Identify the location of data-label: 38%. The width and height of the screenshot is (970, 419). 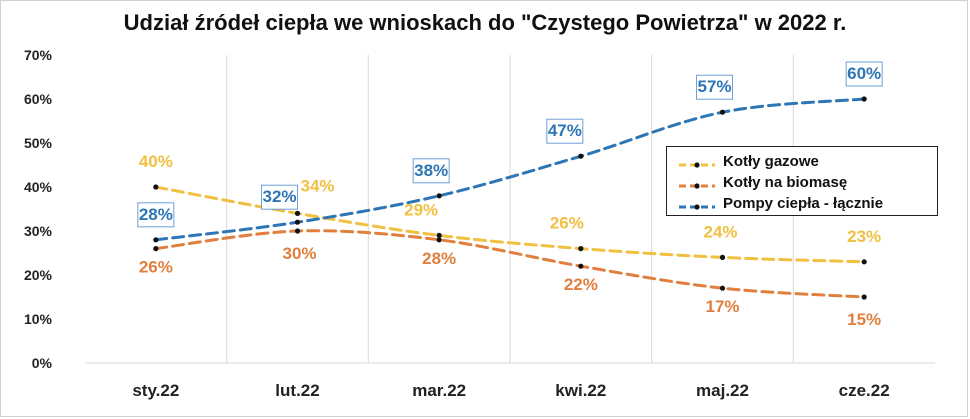
(431, 170).